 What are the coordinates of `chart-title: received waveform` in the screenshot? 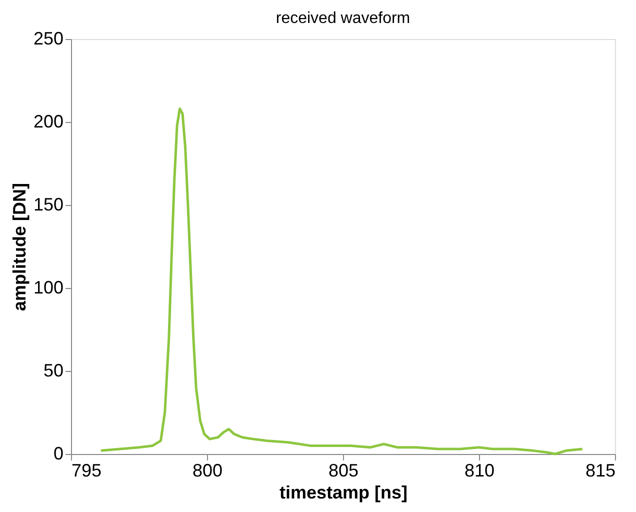 It's located at (343, 18).